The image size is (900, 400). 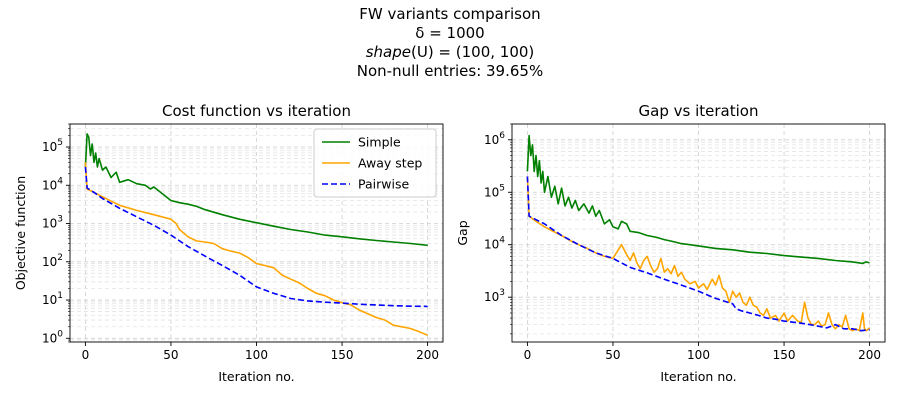 What do you see at coordinates (472, 52) in the screenshot?
I see `shape-value: (U) = (100, 100)` at bounding box center [472, 52].